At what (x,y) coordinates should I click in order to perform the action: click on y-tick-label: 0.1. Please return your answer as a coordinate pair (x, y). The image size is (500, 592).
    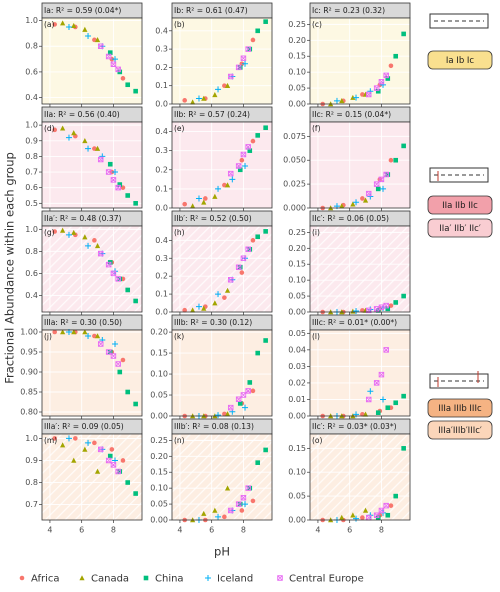
    Looking at the image, I should click on (161, 294).